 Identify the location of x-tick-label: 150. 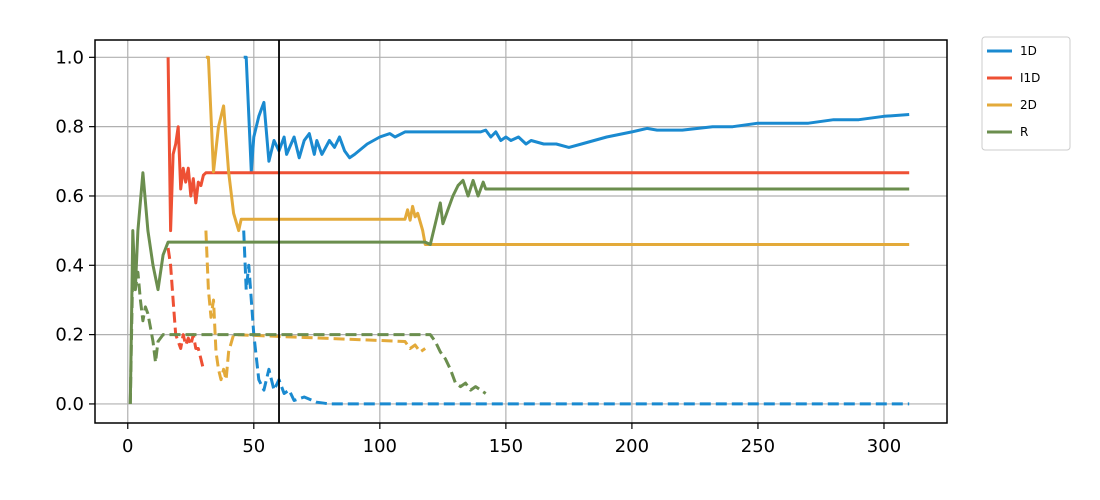
(506, 446).